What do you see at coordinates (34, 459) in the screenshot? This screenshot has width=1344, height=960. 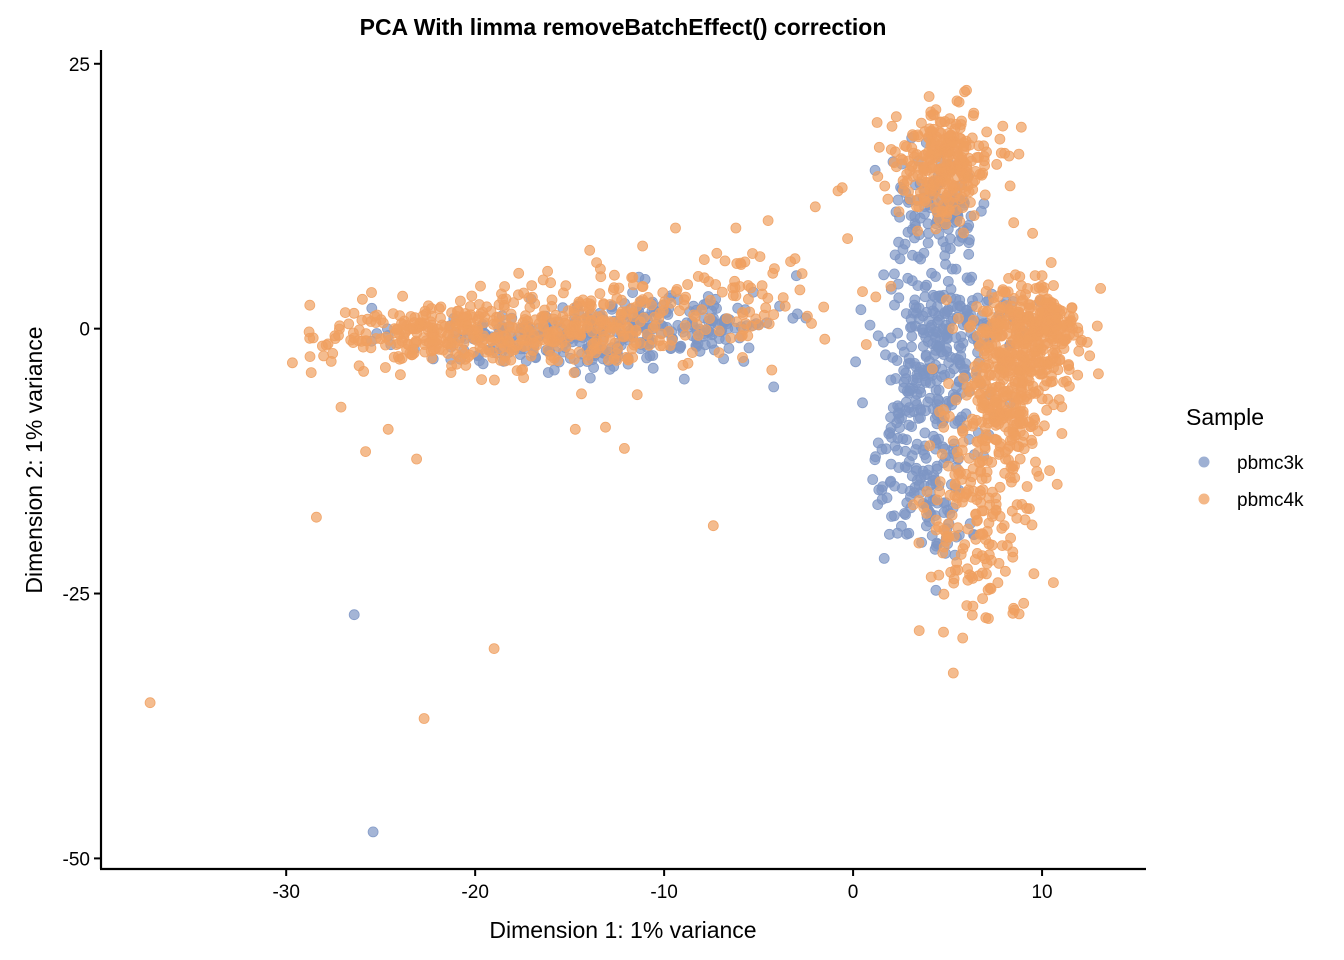 I see `y-axis-title: Dimension 2: 1% variance` at bounding box center [34, 459].